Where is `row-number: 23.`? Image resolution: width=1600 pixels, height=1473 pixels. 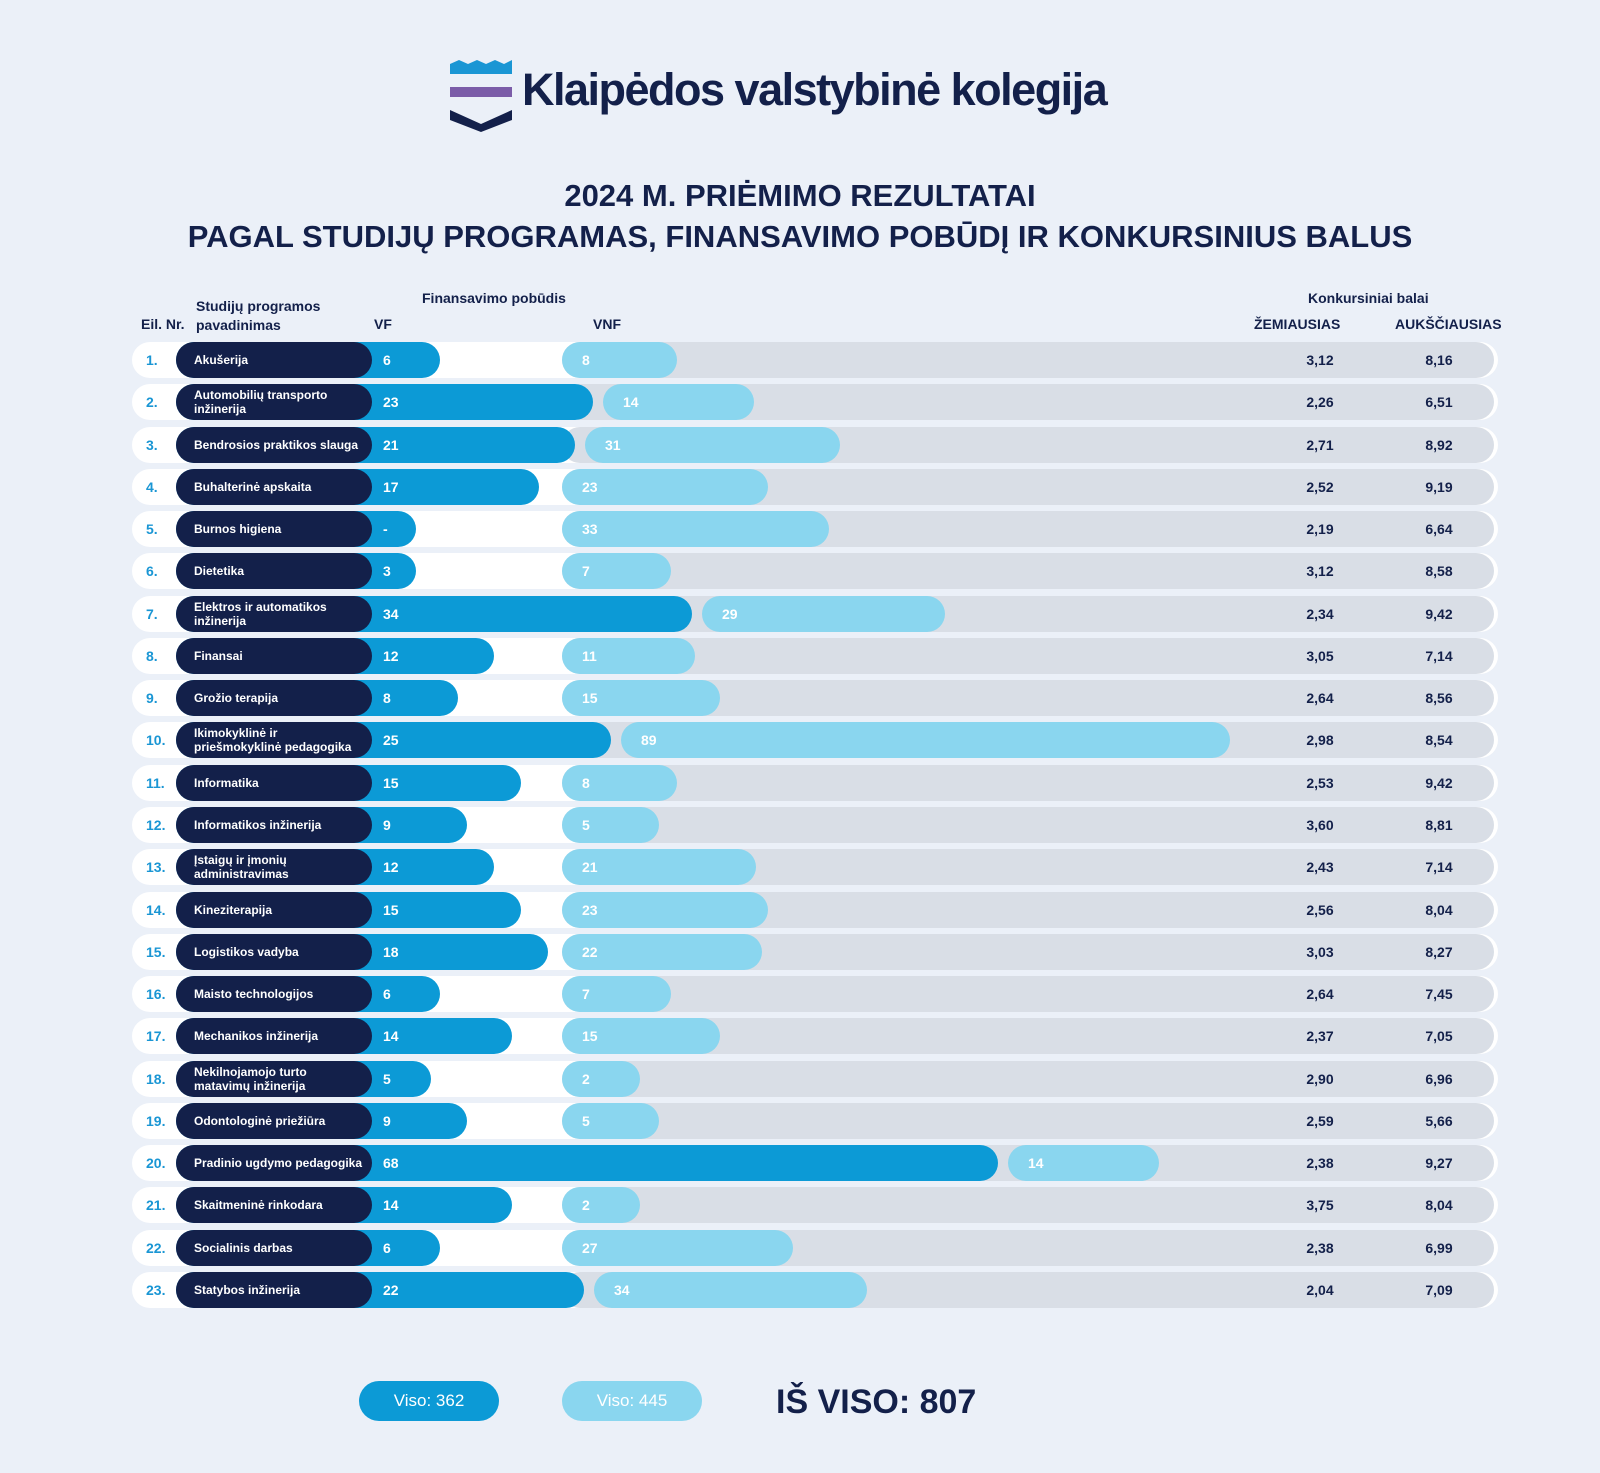
row-number: 23. is located at coordinates (156, 1290).